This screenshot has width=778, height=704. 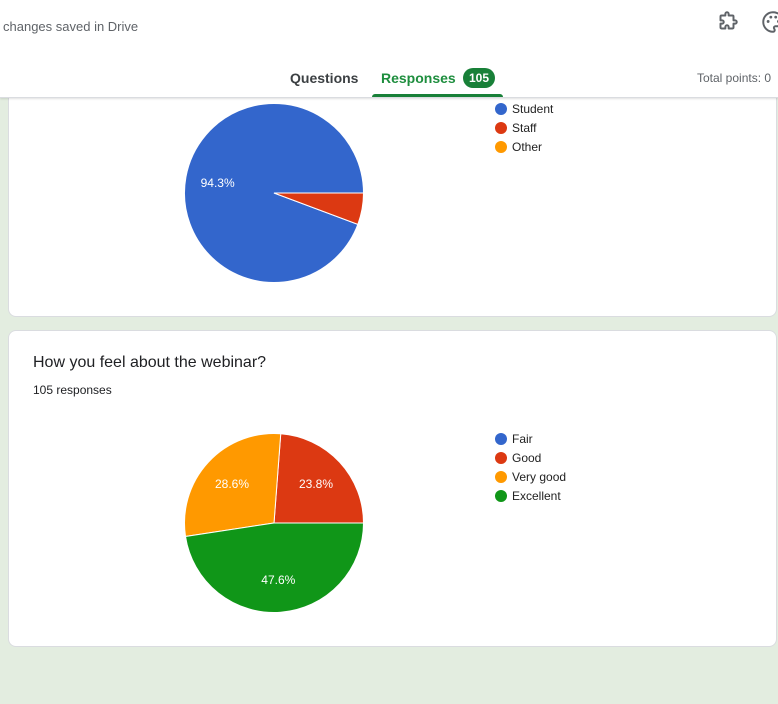 What do you see at coordinates (527, 457) in the screenshot?
I see `legend-label: Good` at bounding box center [527, 457].